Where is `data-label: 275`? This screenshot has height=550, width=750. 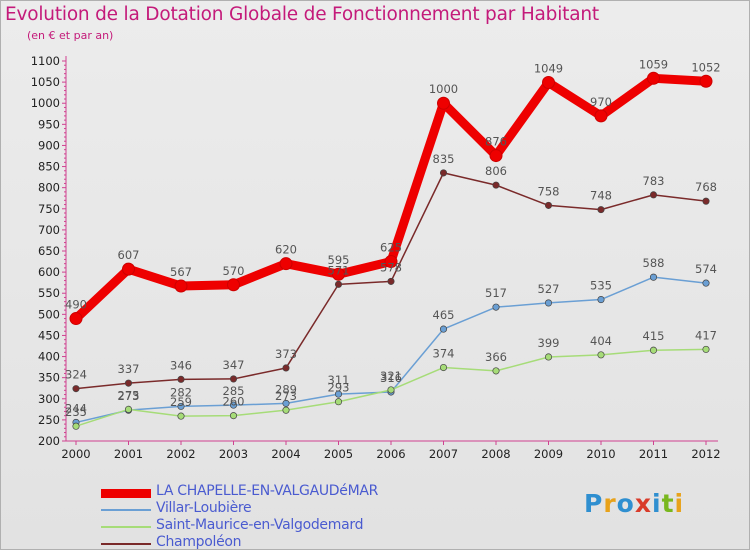
data-label: 275 is located at coordinates (129, 395).